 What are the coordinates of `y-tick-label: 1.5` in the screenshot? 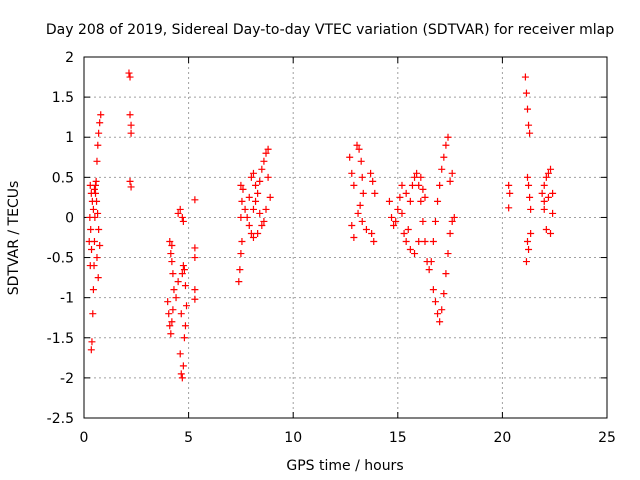 It's located at (63, 98).